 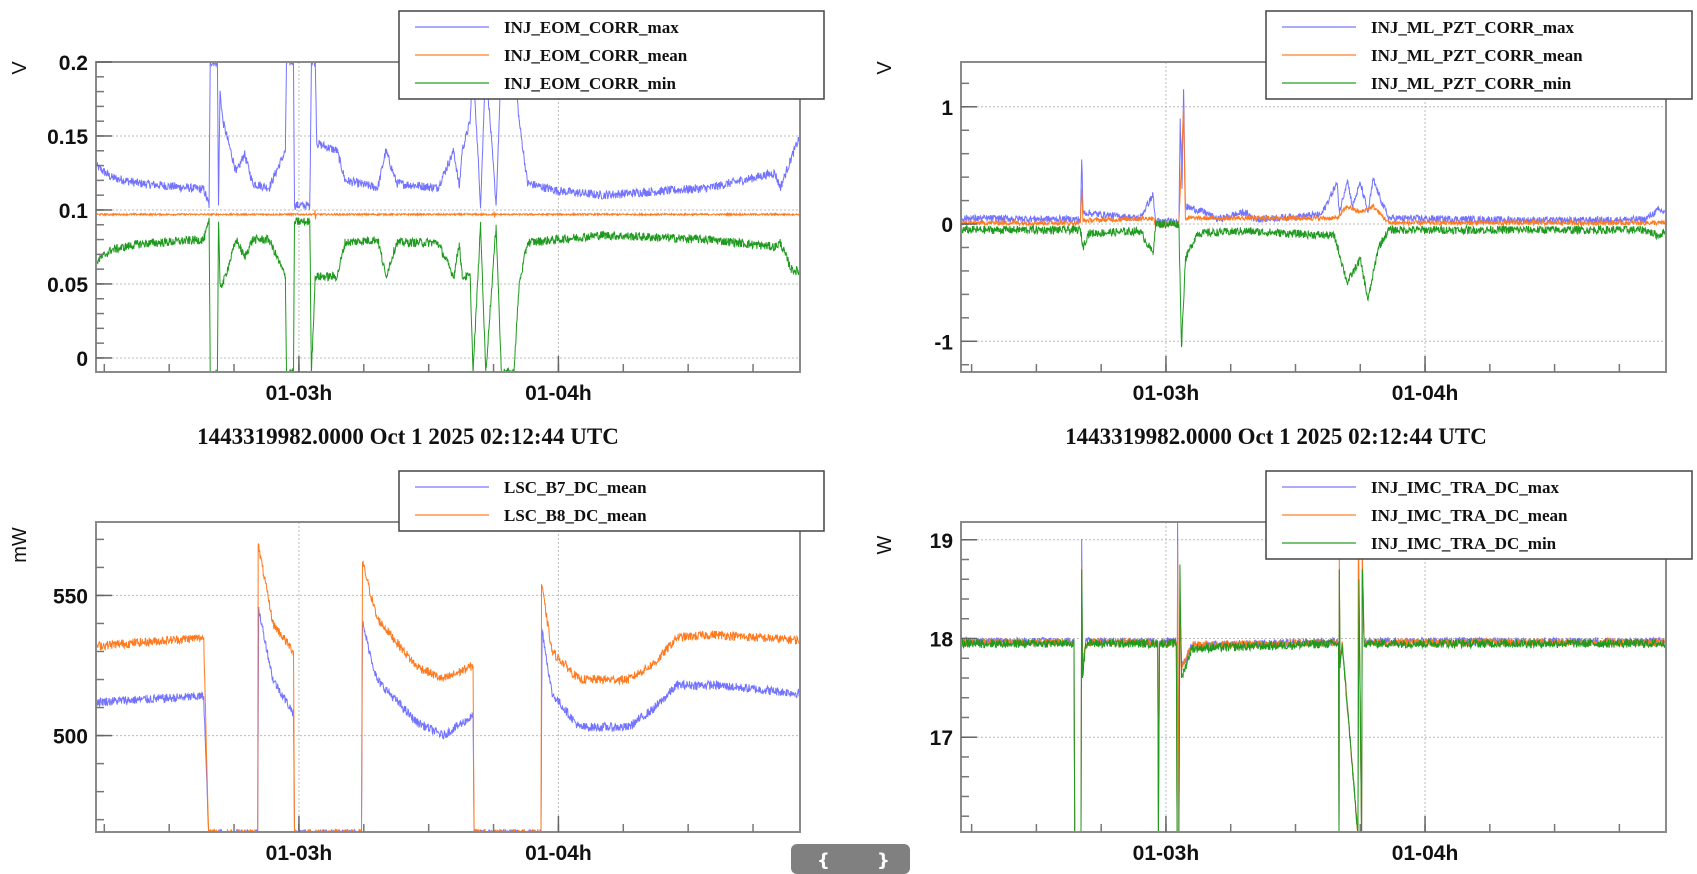 What do you see at coordinates (942, 639) in the screenshot?
I see `y-tick-label: 18` at bounding box center [942, 639].